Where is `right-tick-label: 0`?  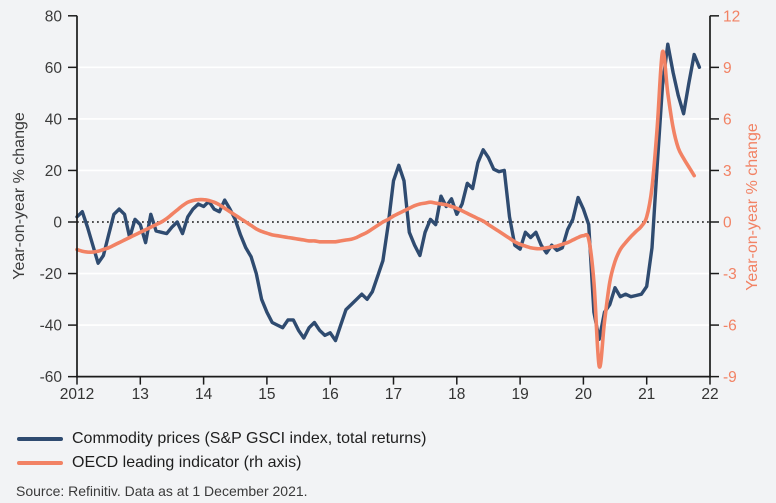
right-tick-label: 0 is located at coordinates (727, 223).